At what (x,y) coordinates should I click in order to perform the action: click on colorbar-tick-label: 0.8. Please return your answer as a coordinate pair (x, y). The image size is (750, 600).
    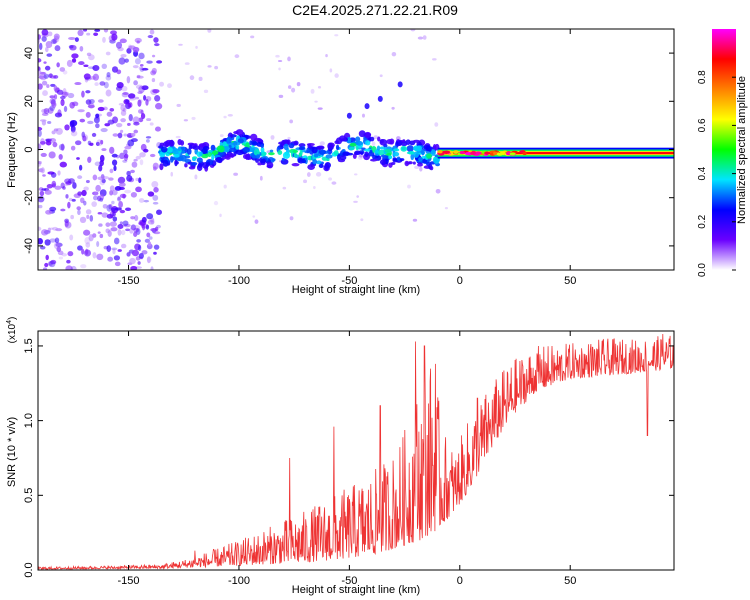
    Looking at the image, I should click on (702, 77).